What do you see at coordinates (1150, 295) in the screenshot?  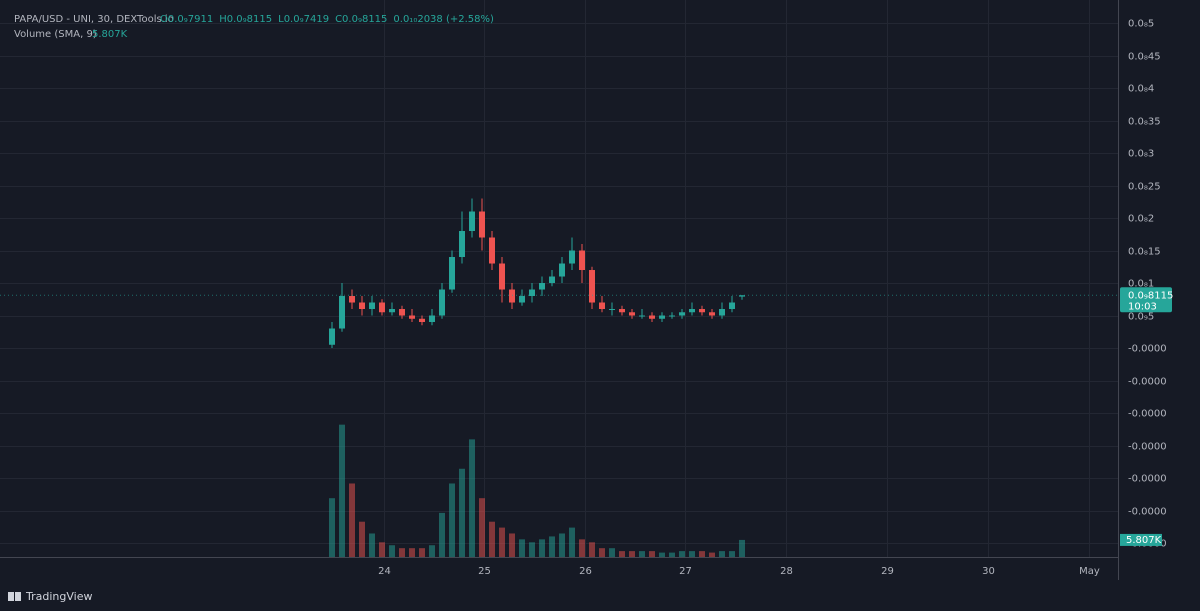 I see `last-price-label: 0.0₉8115` at bounding box center [1150, 295].